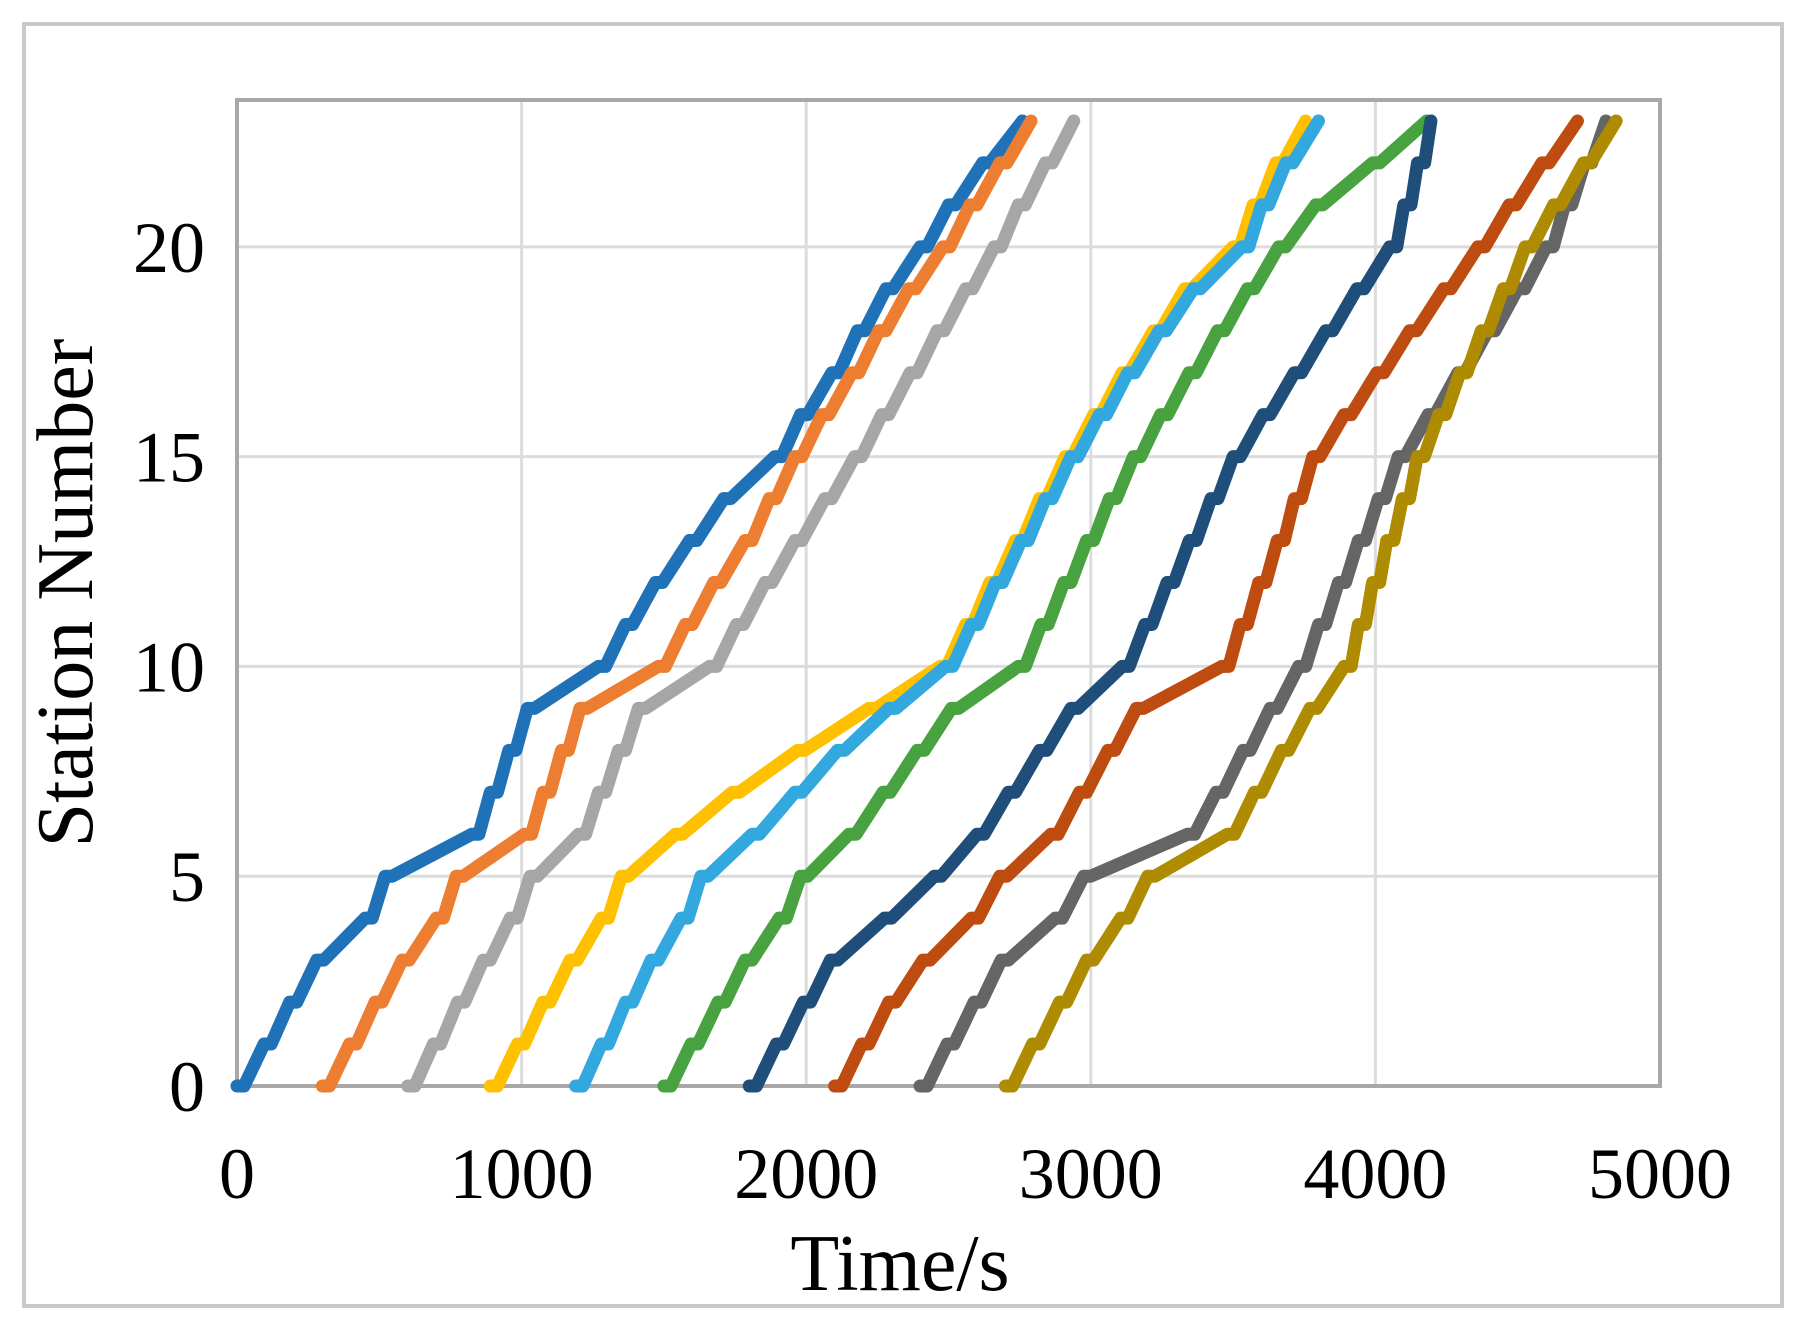 Image resolution: width=1806 pixels, height=1330 pixels. I want to click on y-tick-label: 0, so click(187, 1087).